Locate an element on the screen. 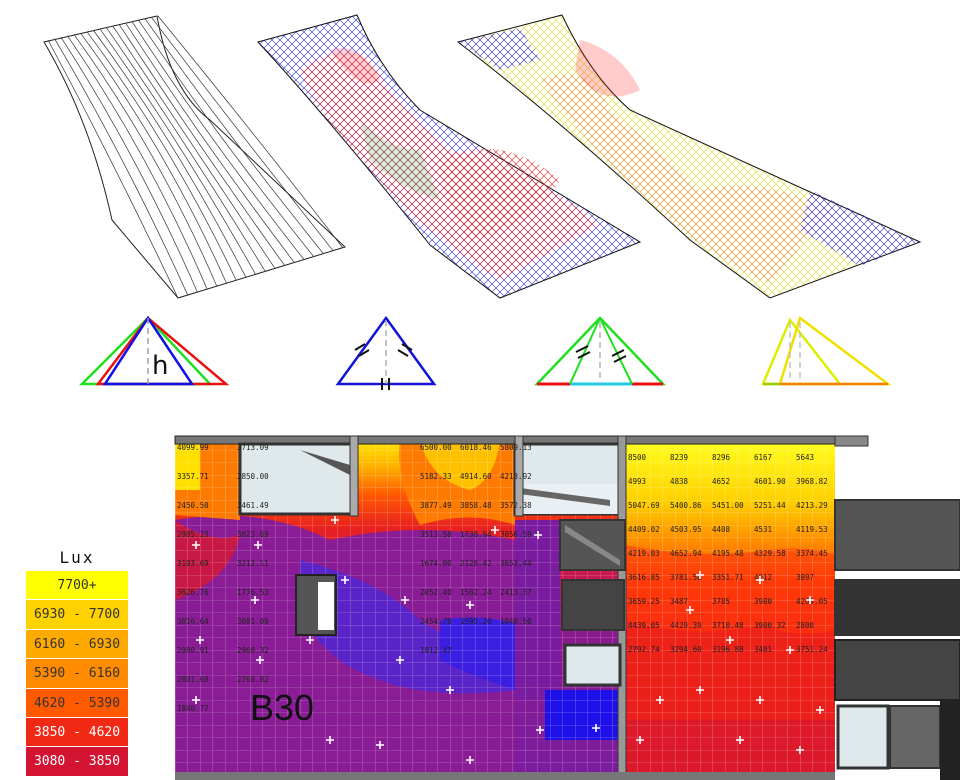  illuminance-value: 4914.60 is located at coordinates (476, 476).